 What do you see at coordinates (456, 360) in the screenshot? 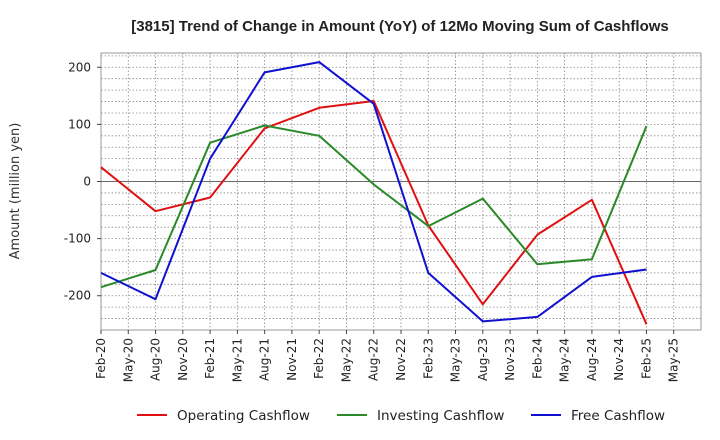
I see `x-tick-label: May-23` at bounding box center [456, 360].